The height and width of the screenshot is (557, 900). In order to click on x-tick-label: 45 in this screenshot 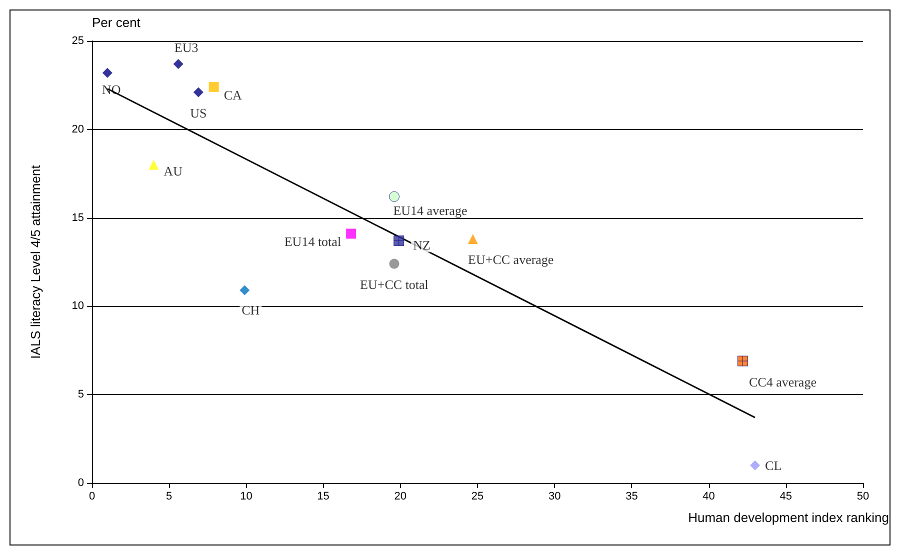, I will do `click(786, 496)`.